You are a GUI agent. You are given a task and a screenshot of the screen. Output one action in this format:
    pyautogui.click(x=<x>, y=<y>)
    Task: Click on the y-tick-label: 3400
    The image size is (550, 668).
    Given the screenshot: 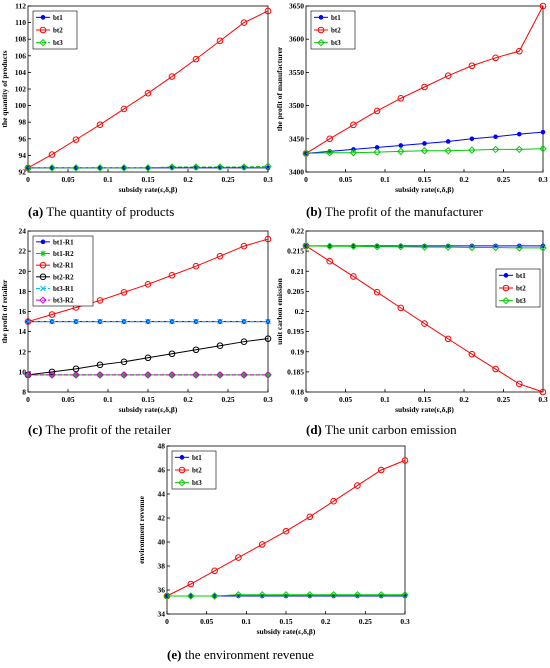 What is the action you would take?
    pyautogui.click(x=296, y=172)
    